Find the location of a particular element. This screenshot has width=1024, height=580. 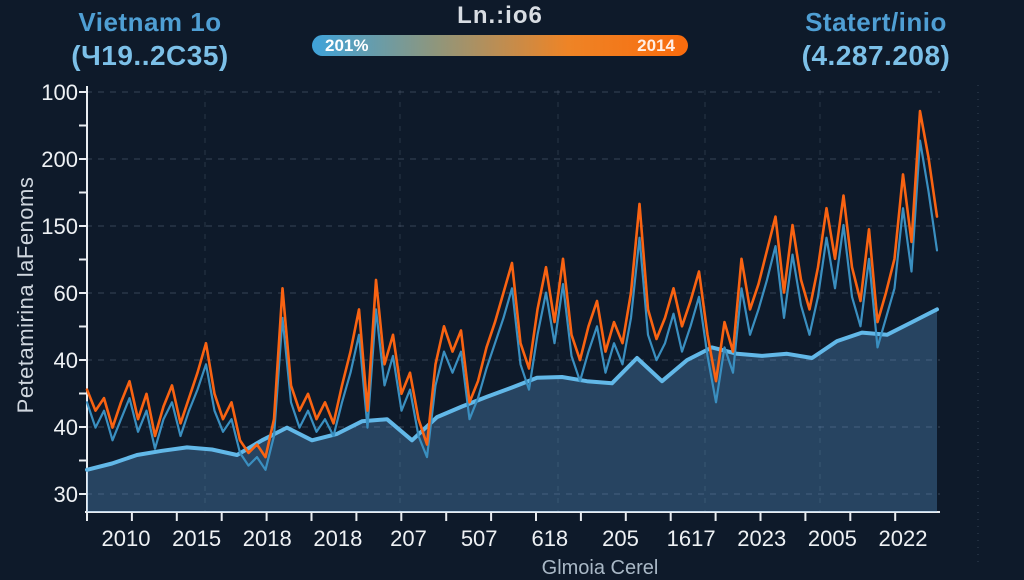

x-tick-label: 1617 is located at coordinates (691, 538).